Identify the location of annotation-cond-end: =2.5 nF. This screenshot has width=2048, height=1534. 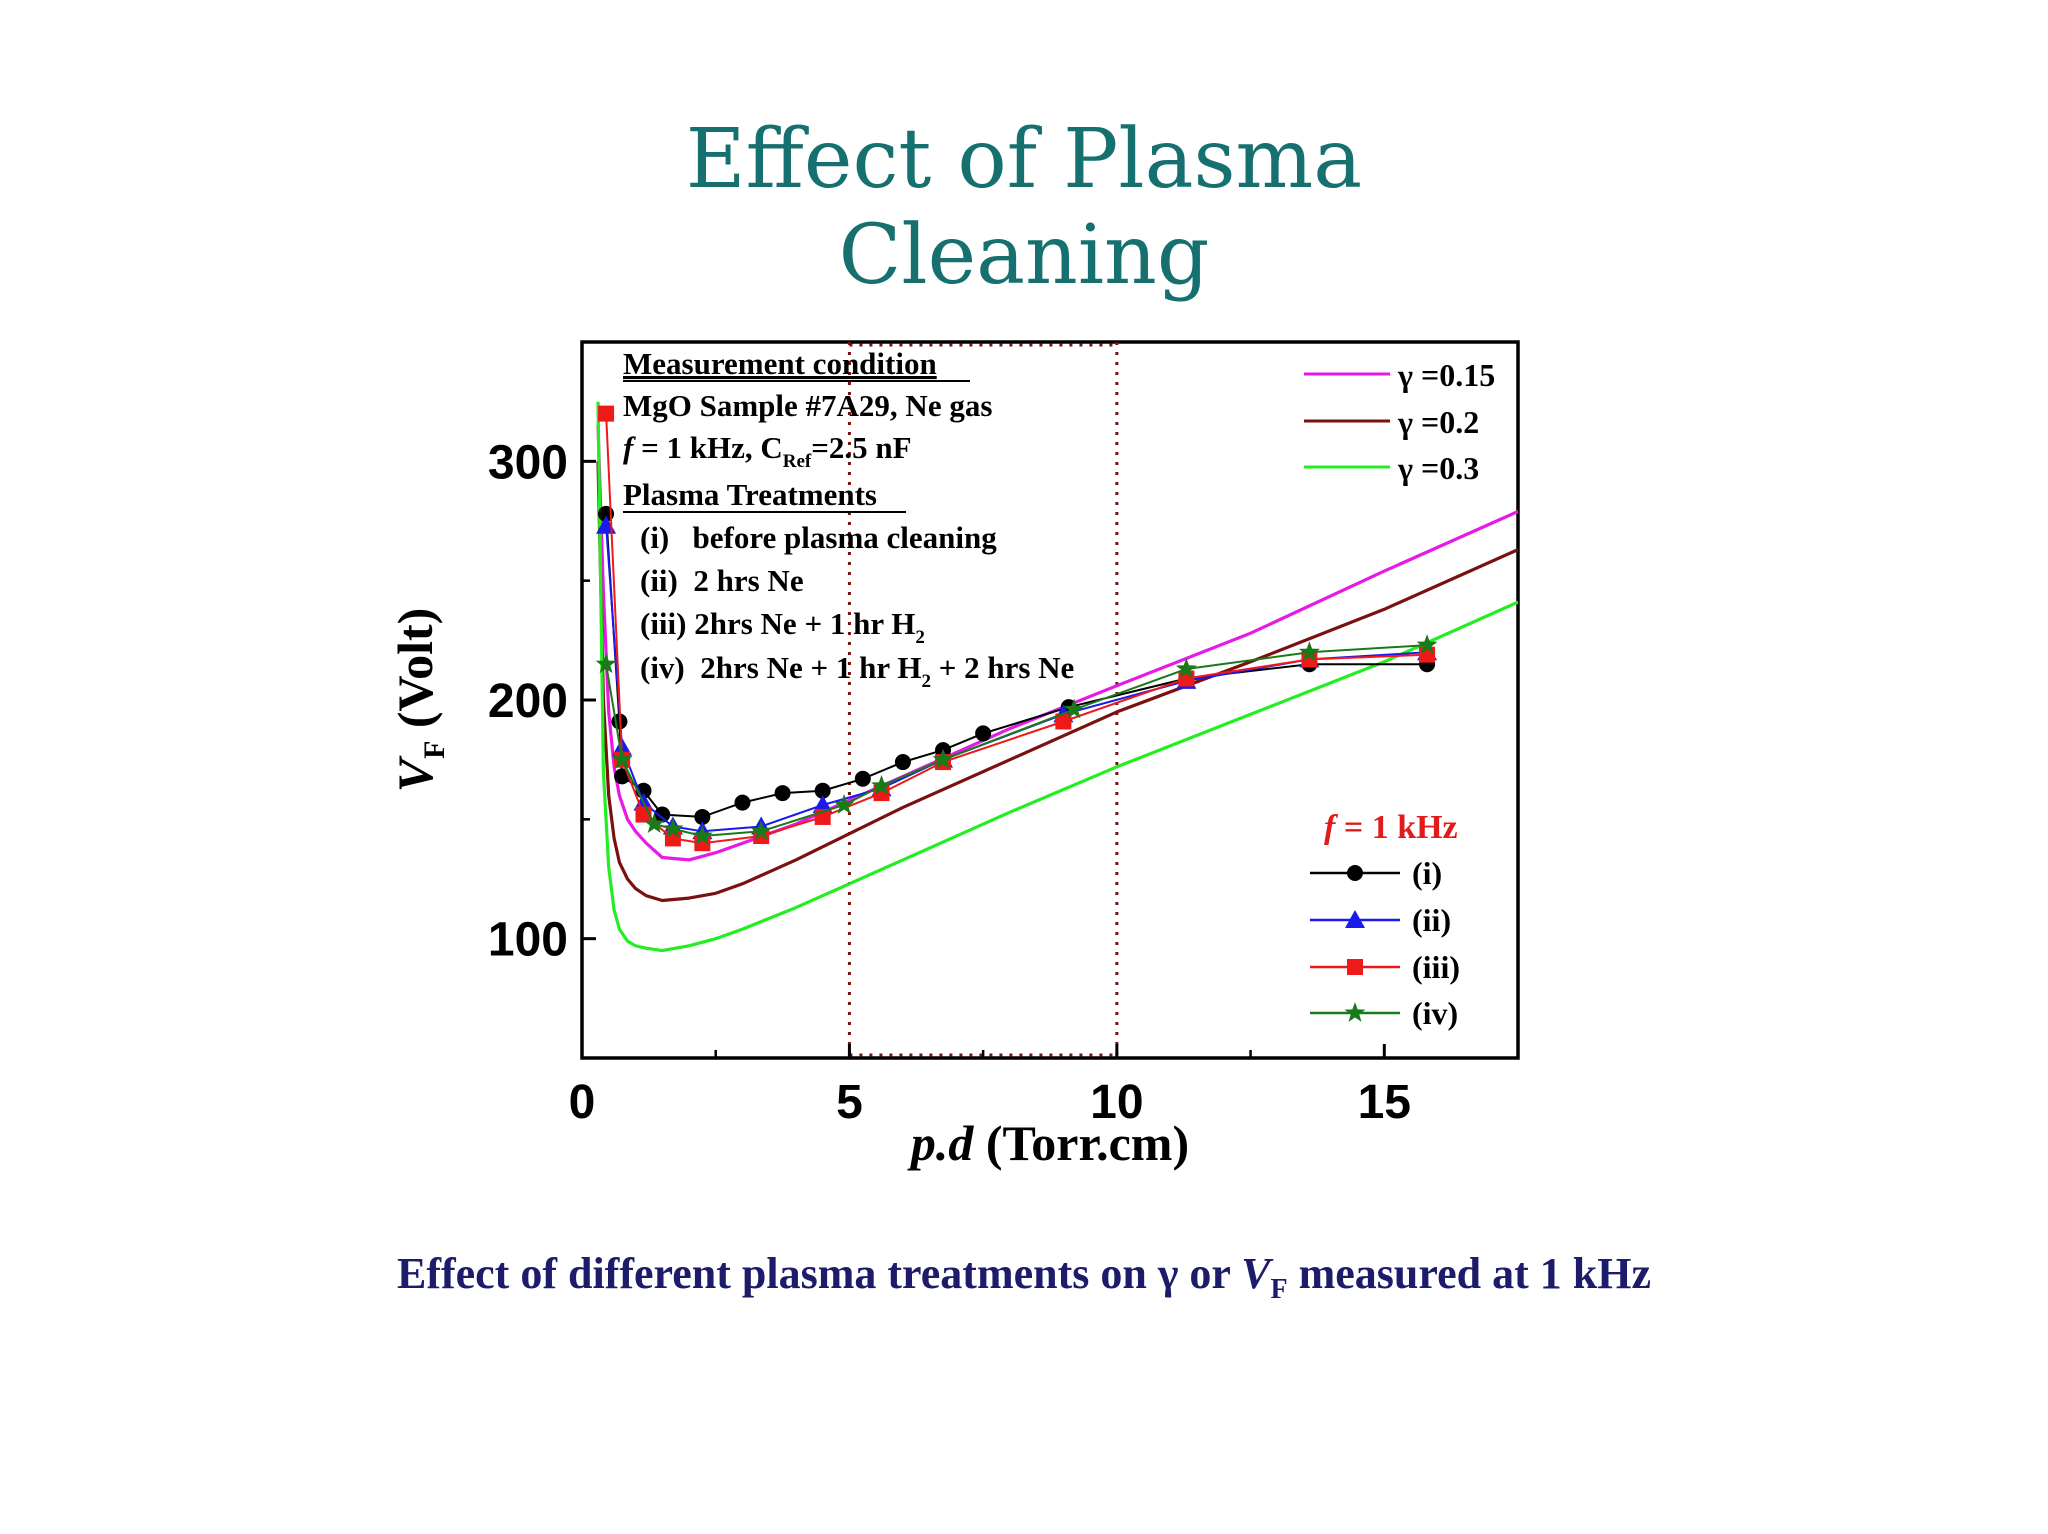
(861, 447).